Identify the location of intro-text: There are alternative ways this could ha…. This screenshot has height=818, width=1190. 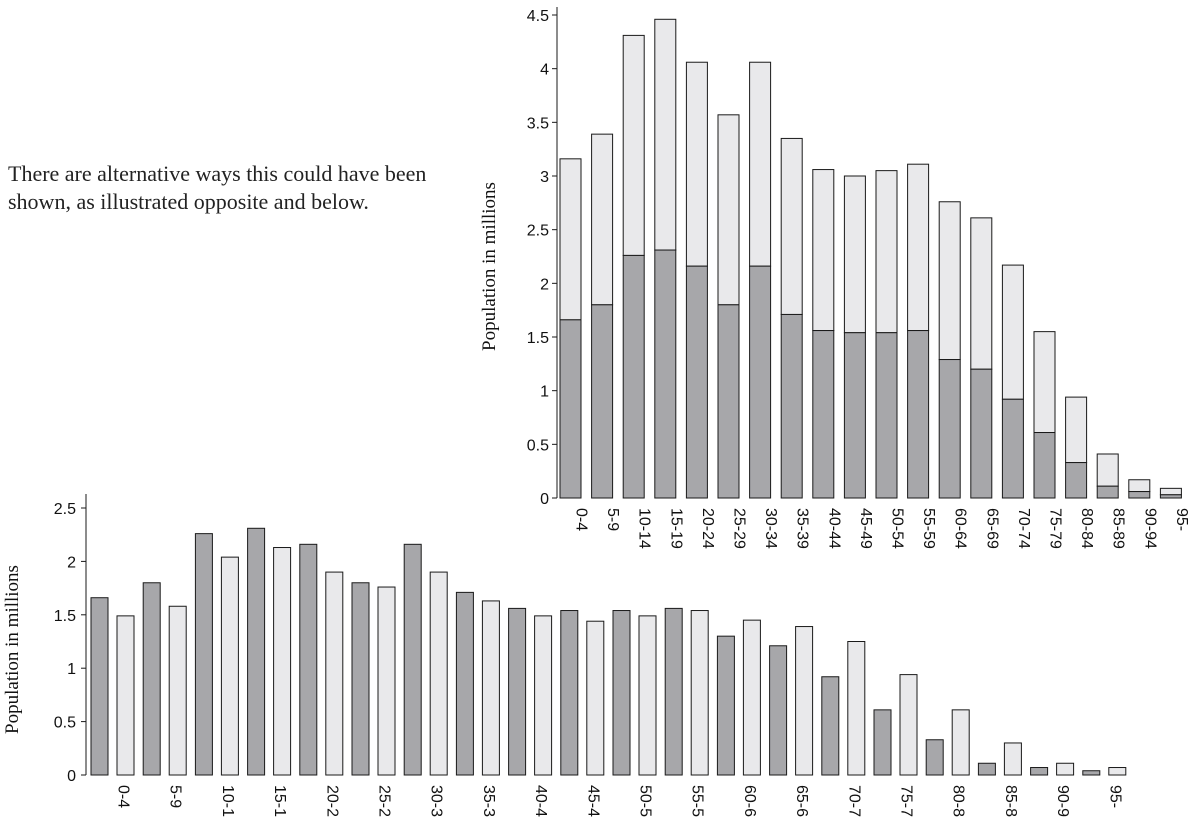
(217, 187).